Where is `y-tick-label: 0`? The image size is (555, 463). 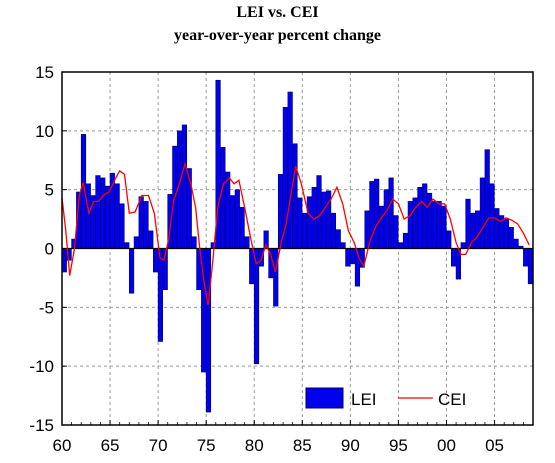
y-tick-label: 0 is located at coordinates (49, 249).